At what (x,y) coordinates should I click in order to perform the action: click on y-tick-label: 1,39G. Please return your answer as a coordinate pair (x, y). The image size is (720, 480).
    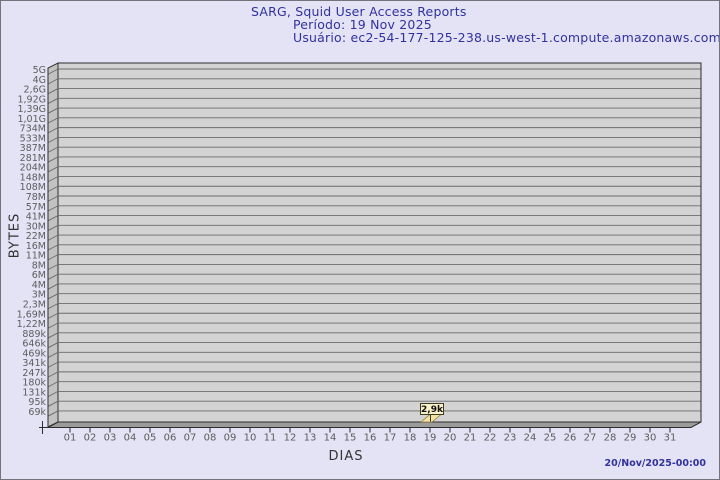
    Looking at the image, I should click on (31, 109).